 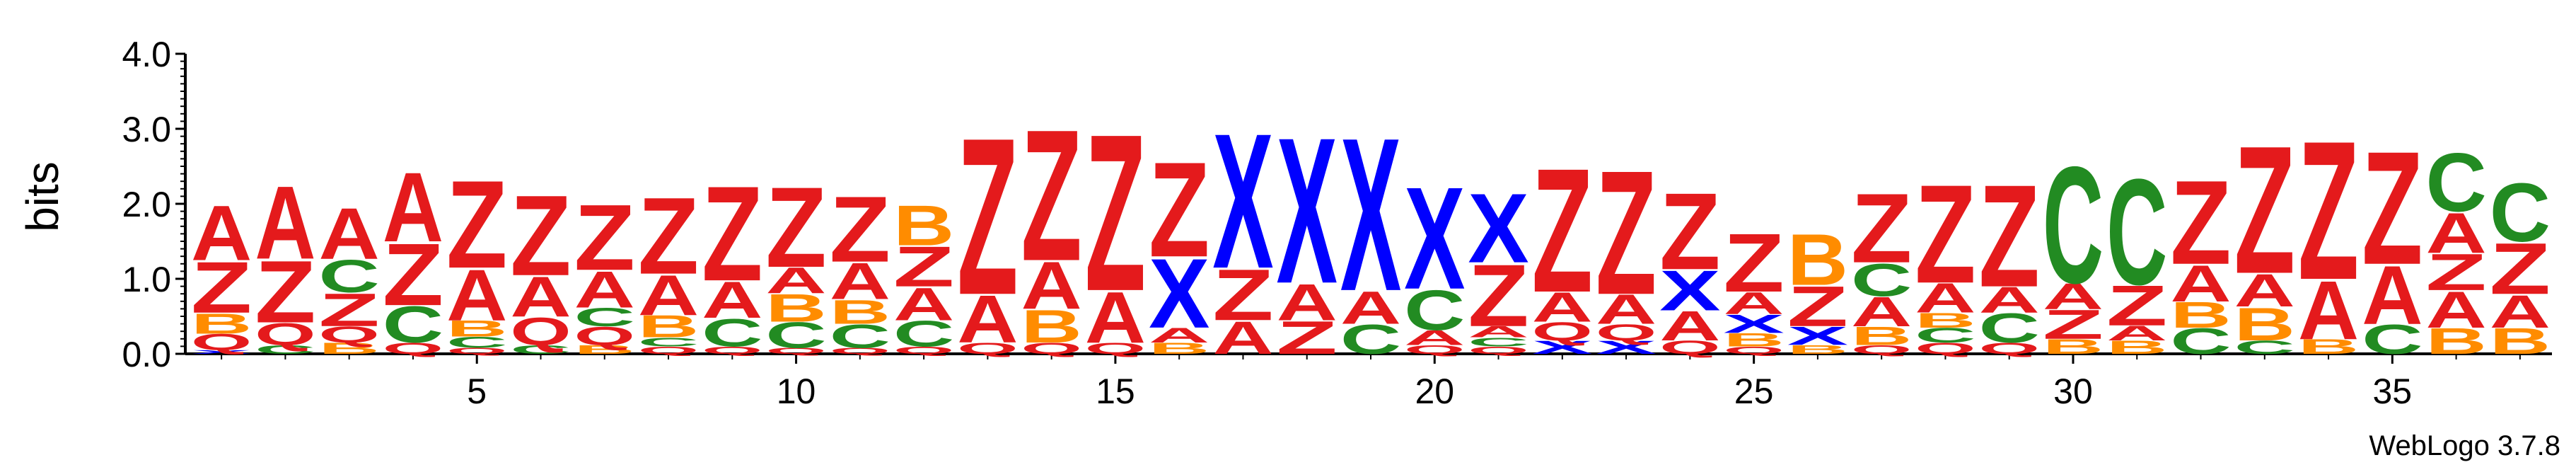 What do you see at coordinates (2073, 391) in the screenshot?
I see `x-tick-label: 30` at bounding box center [2073, 391].